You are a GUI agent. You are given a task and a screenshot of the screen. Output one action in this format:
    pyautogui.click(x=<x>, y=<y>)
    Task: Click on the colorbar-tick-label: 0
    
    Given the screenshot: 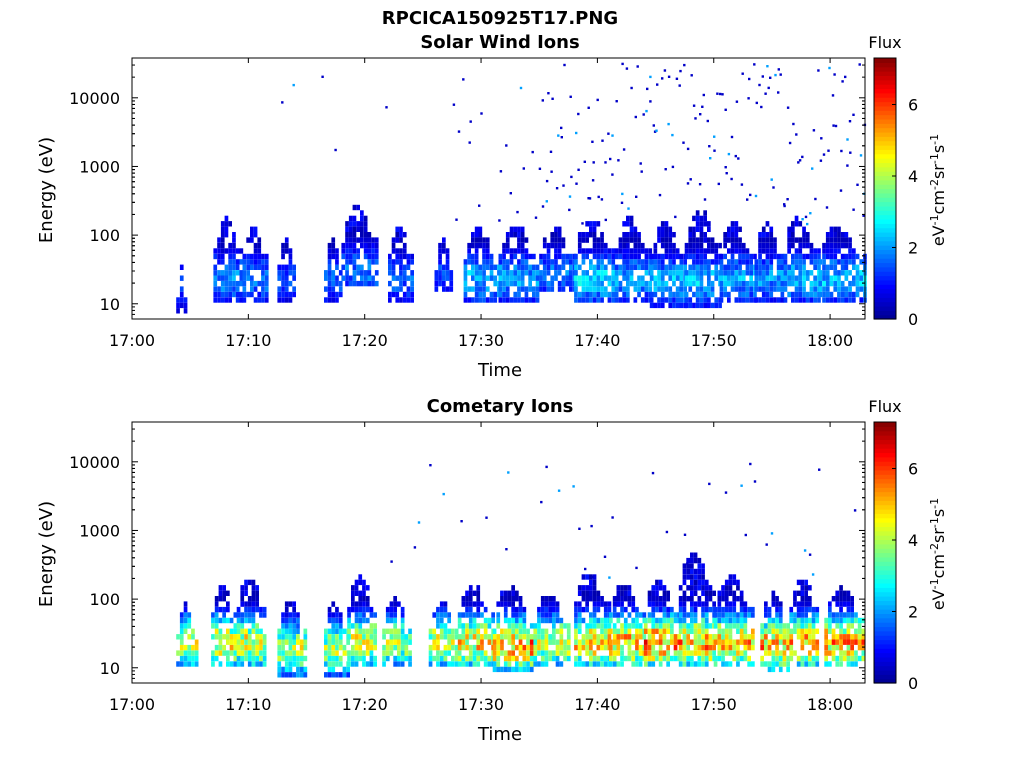 What is the action you would take?
    pyautogui.click(x=913, y=683)
    